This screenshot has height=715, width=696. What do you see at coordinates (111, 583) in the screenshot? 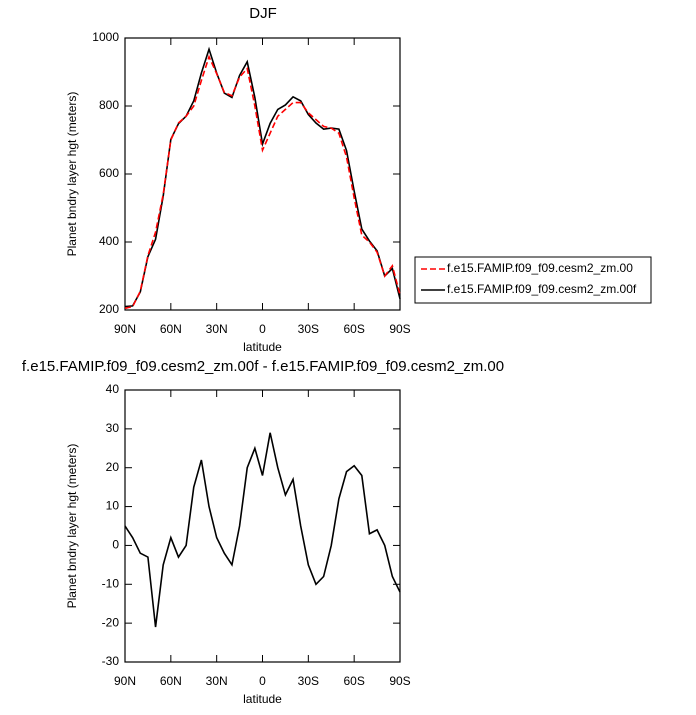
I see `y-tick-label: -10` at bounding box center [111, 583].